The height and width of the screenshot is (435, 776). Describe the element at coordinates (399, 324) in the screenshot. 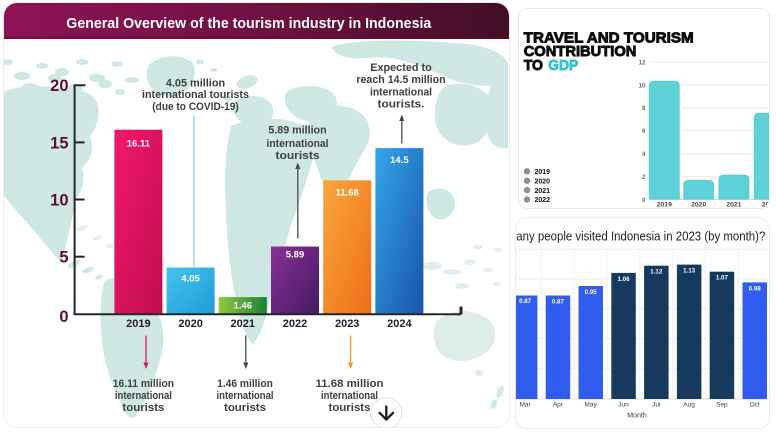

I see `svg-text: 2024` at that location.